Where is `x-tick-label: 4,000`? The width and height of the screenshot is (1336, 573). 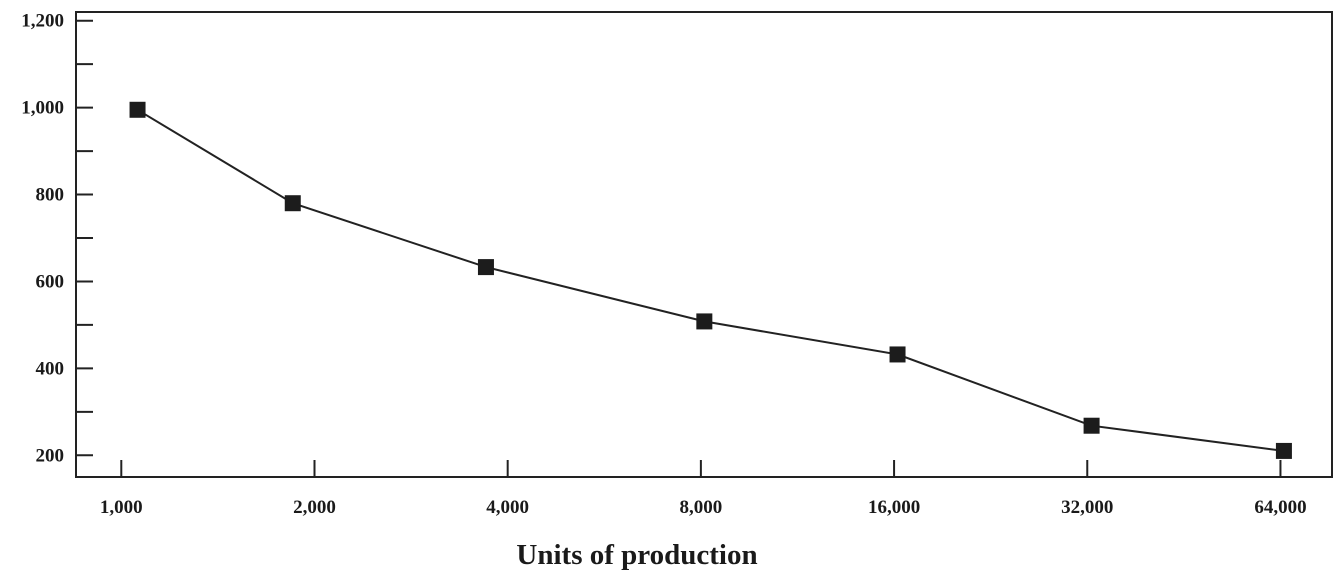
x-tick-label: 4,000 is located at coordinates (507, 507).